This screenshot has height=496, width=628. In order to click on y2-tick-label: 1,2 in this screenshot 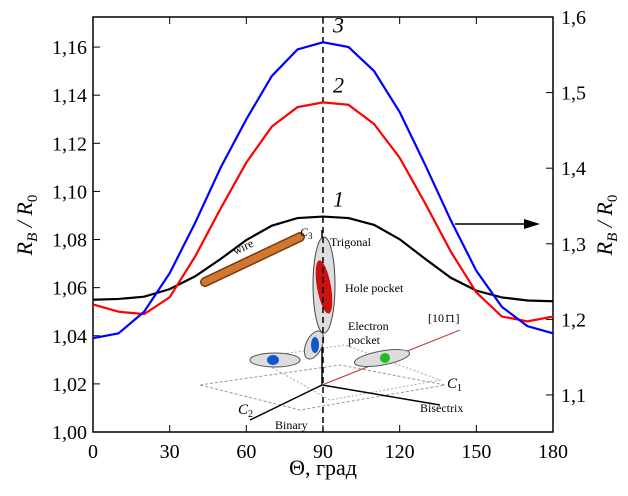, I will do `click(573, 320)`.